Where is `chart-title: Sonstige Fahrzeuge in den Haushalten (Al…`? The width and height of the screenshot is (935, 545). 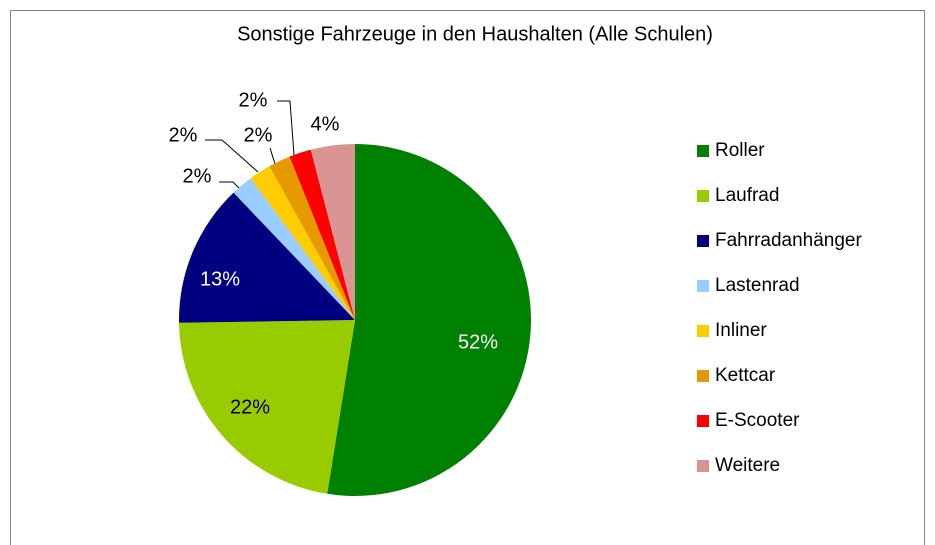
chart-title: Sonstige Fahrzeuge in den Haushalten (Al… is located at coordinates (475, 34).